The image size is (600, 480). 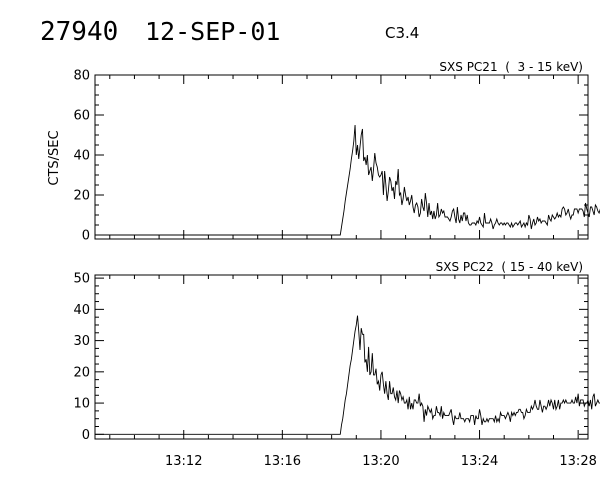 I want to click on panel-pc21-title: SXS PC21 ( 3 - 15 keV), so click(x=511, y=67).